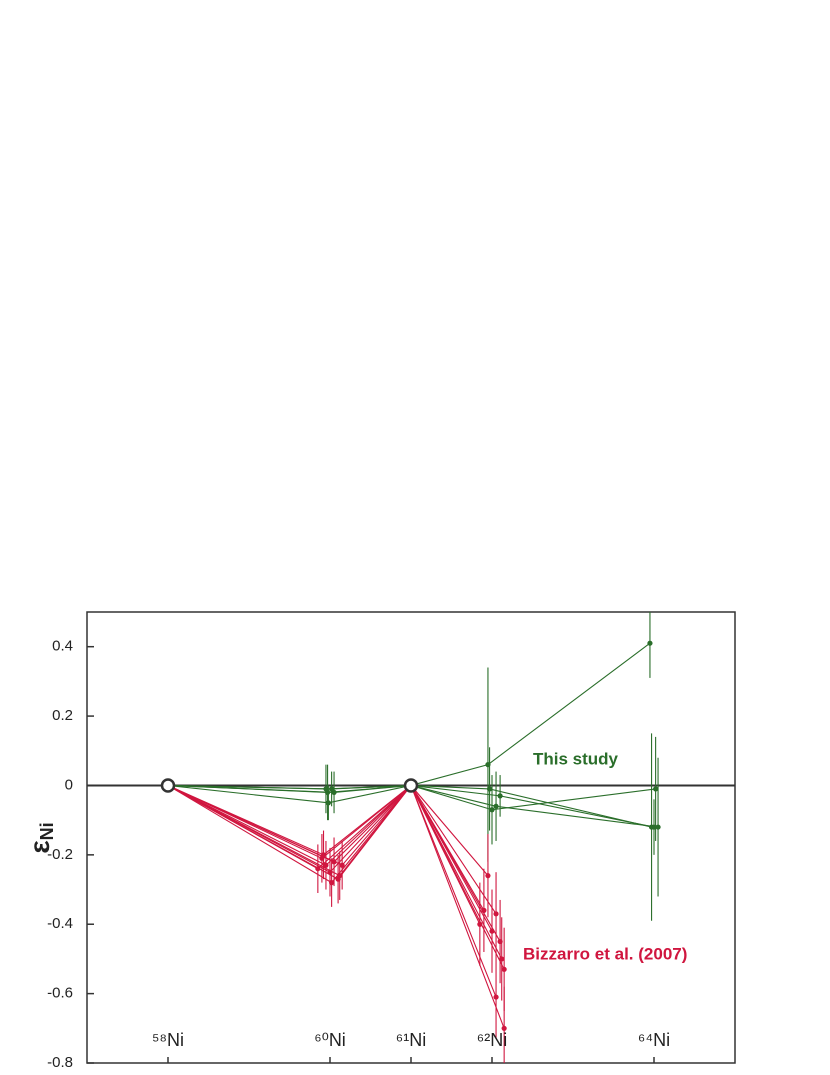  Describe the element at coordinates (411, 1040) in the screenshot. I see `x-tick-label: ⁶¹Ni` at that location.